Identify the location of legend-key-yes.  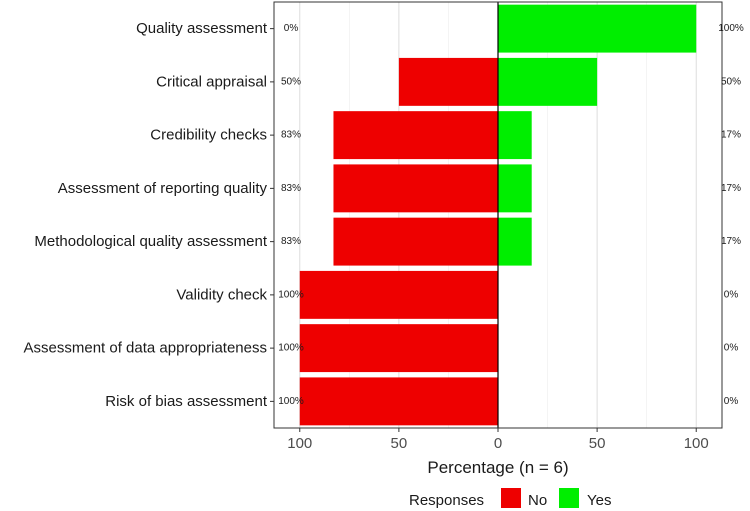
(569, 498).